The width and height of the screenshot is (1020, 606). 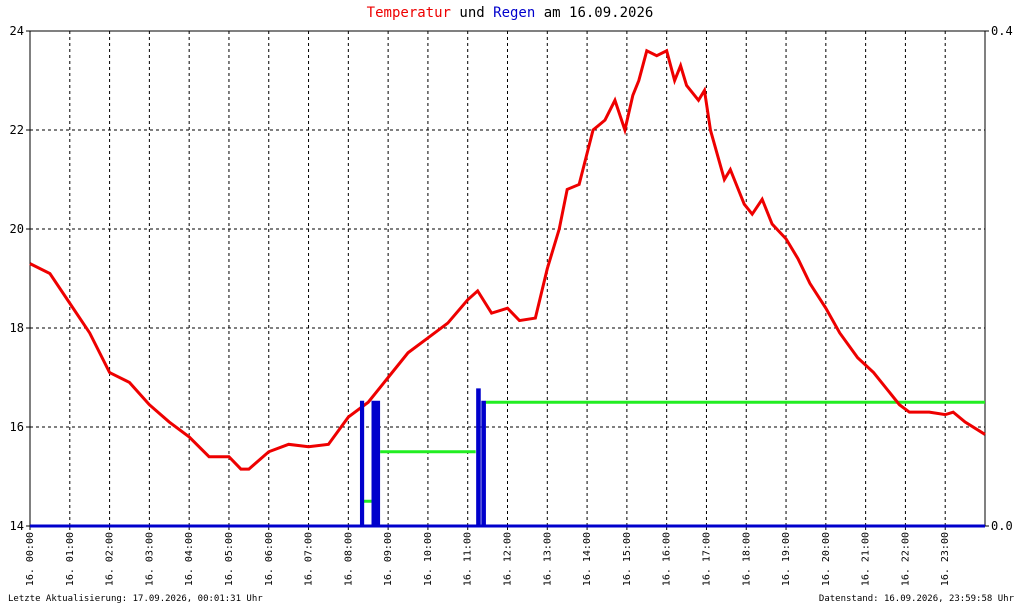 What do you see at coordinates (674, 451) in the screenshot?
I see `series-line` at bounding box center [674, 451].